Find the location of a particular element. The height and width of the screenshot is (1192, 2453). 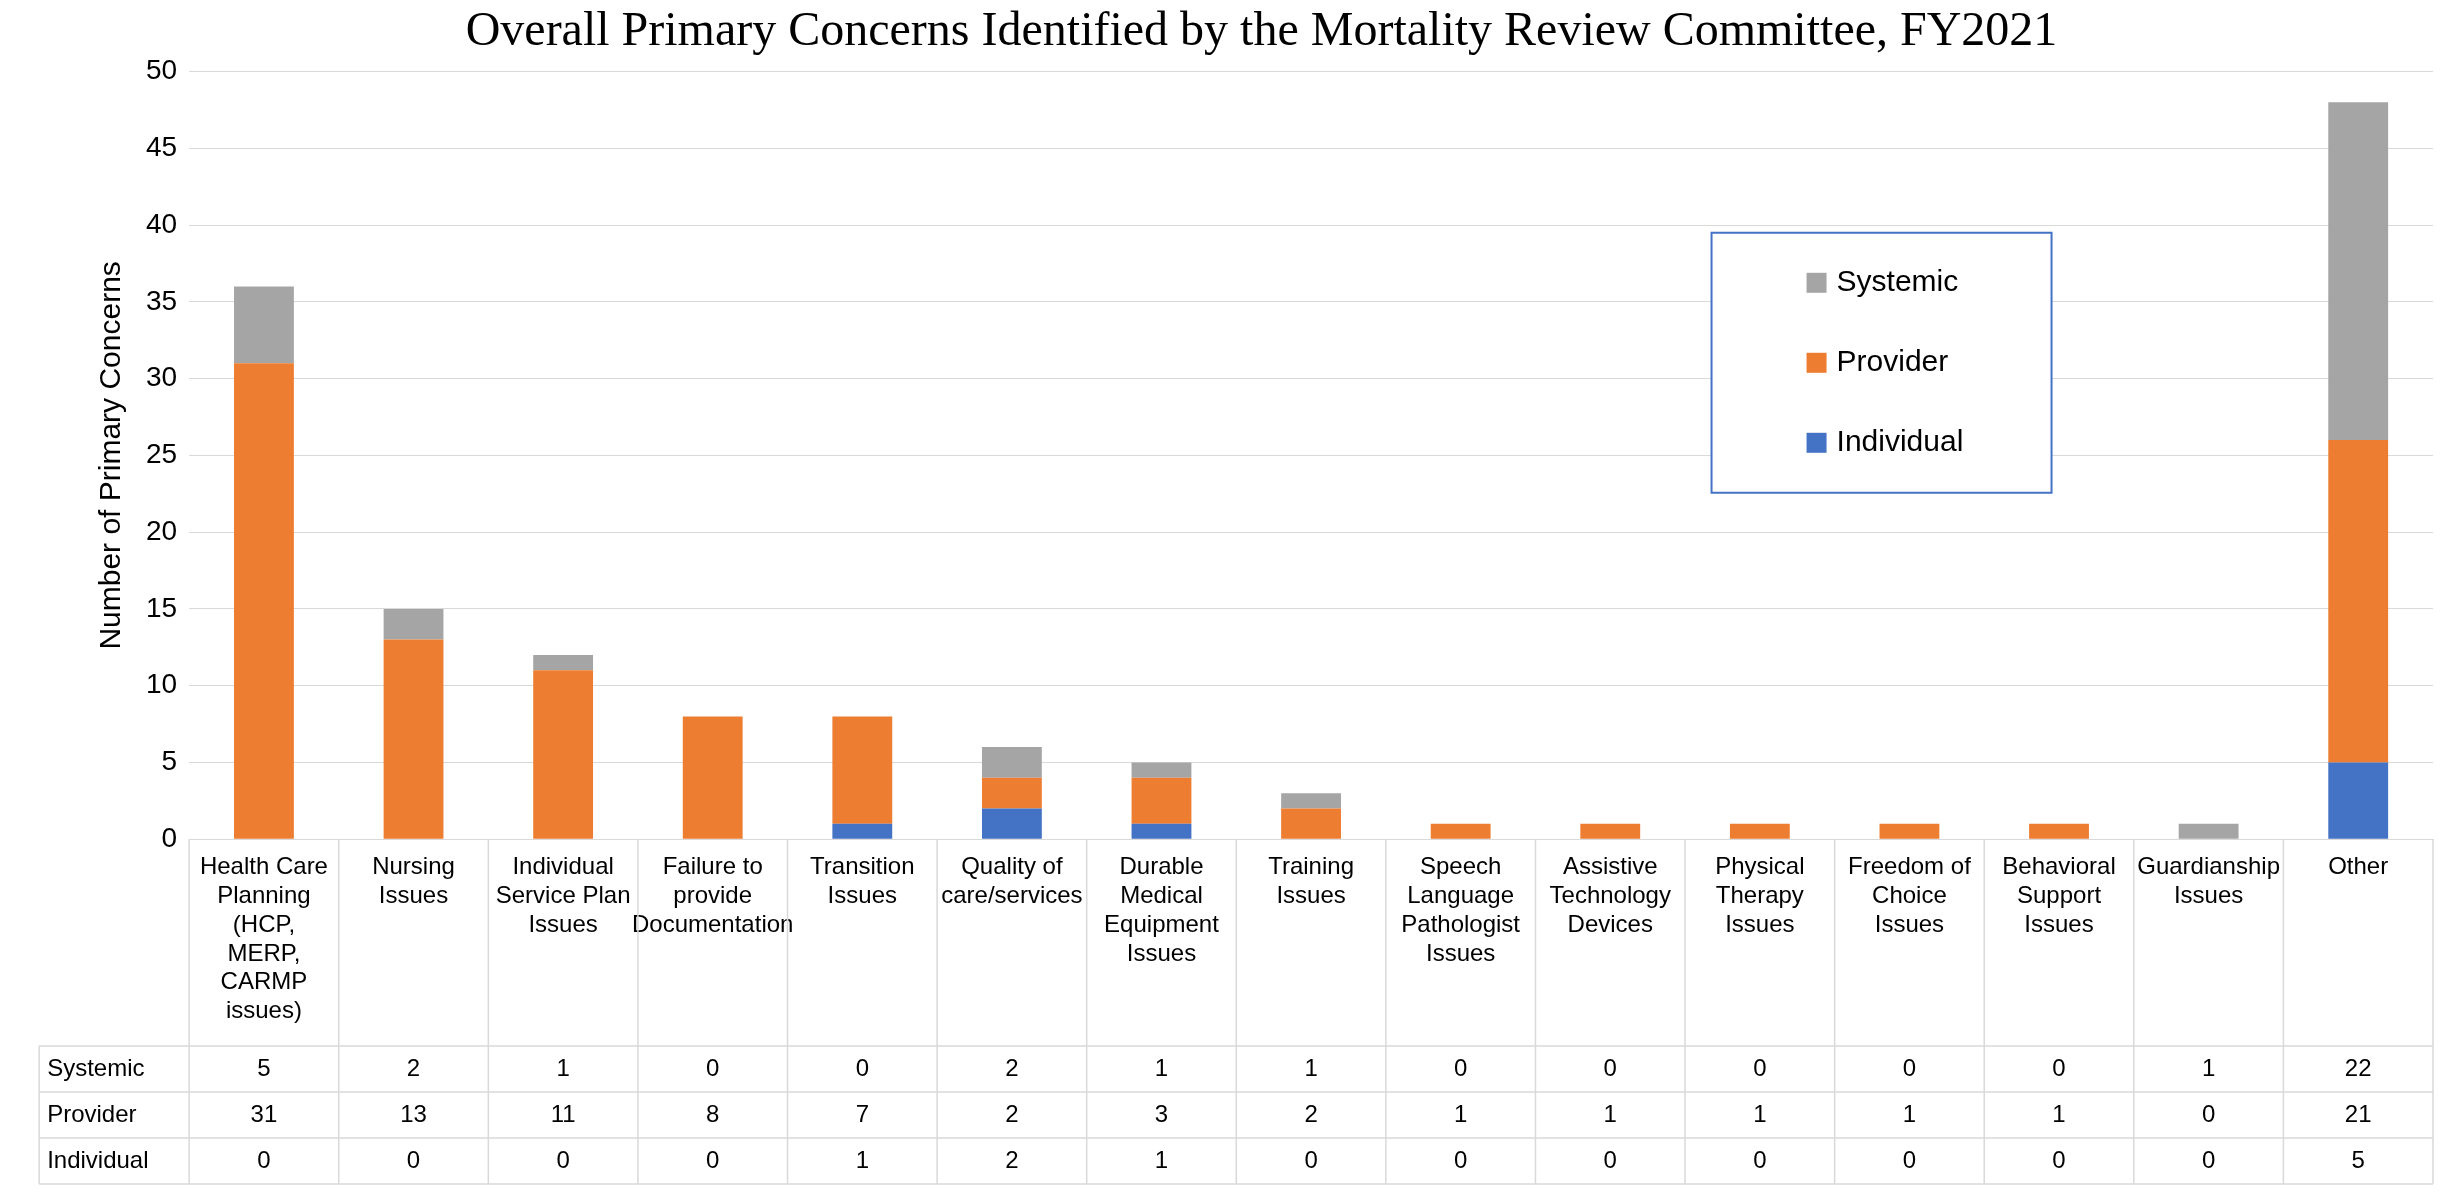

y-tick-label: 25 is located at coordinates (161, 454).